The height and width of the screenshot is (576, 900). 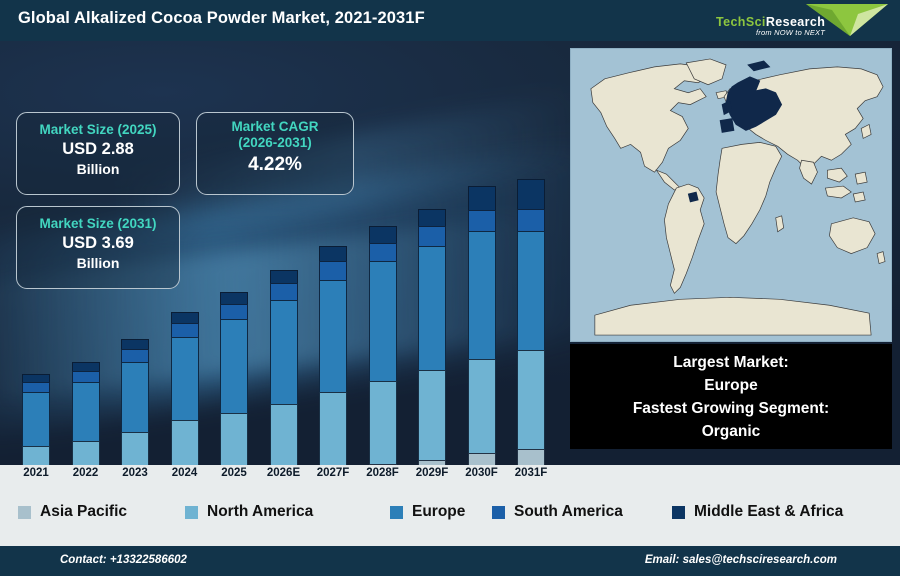 What do you see at coordinates (333, 473) in the screenshot?
I see `x-axis-label-2027F: 2027F` at bounding box center [333, 473].